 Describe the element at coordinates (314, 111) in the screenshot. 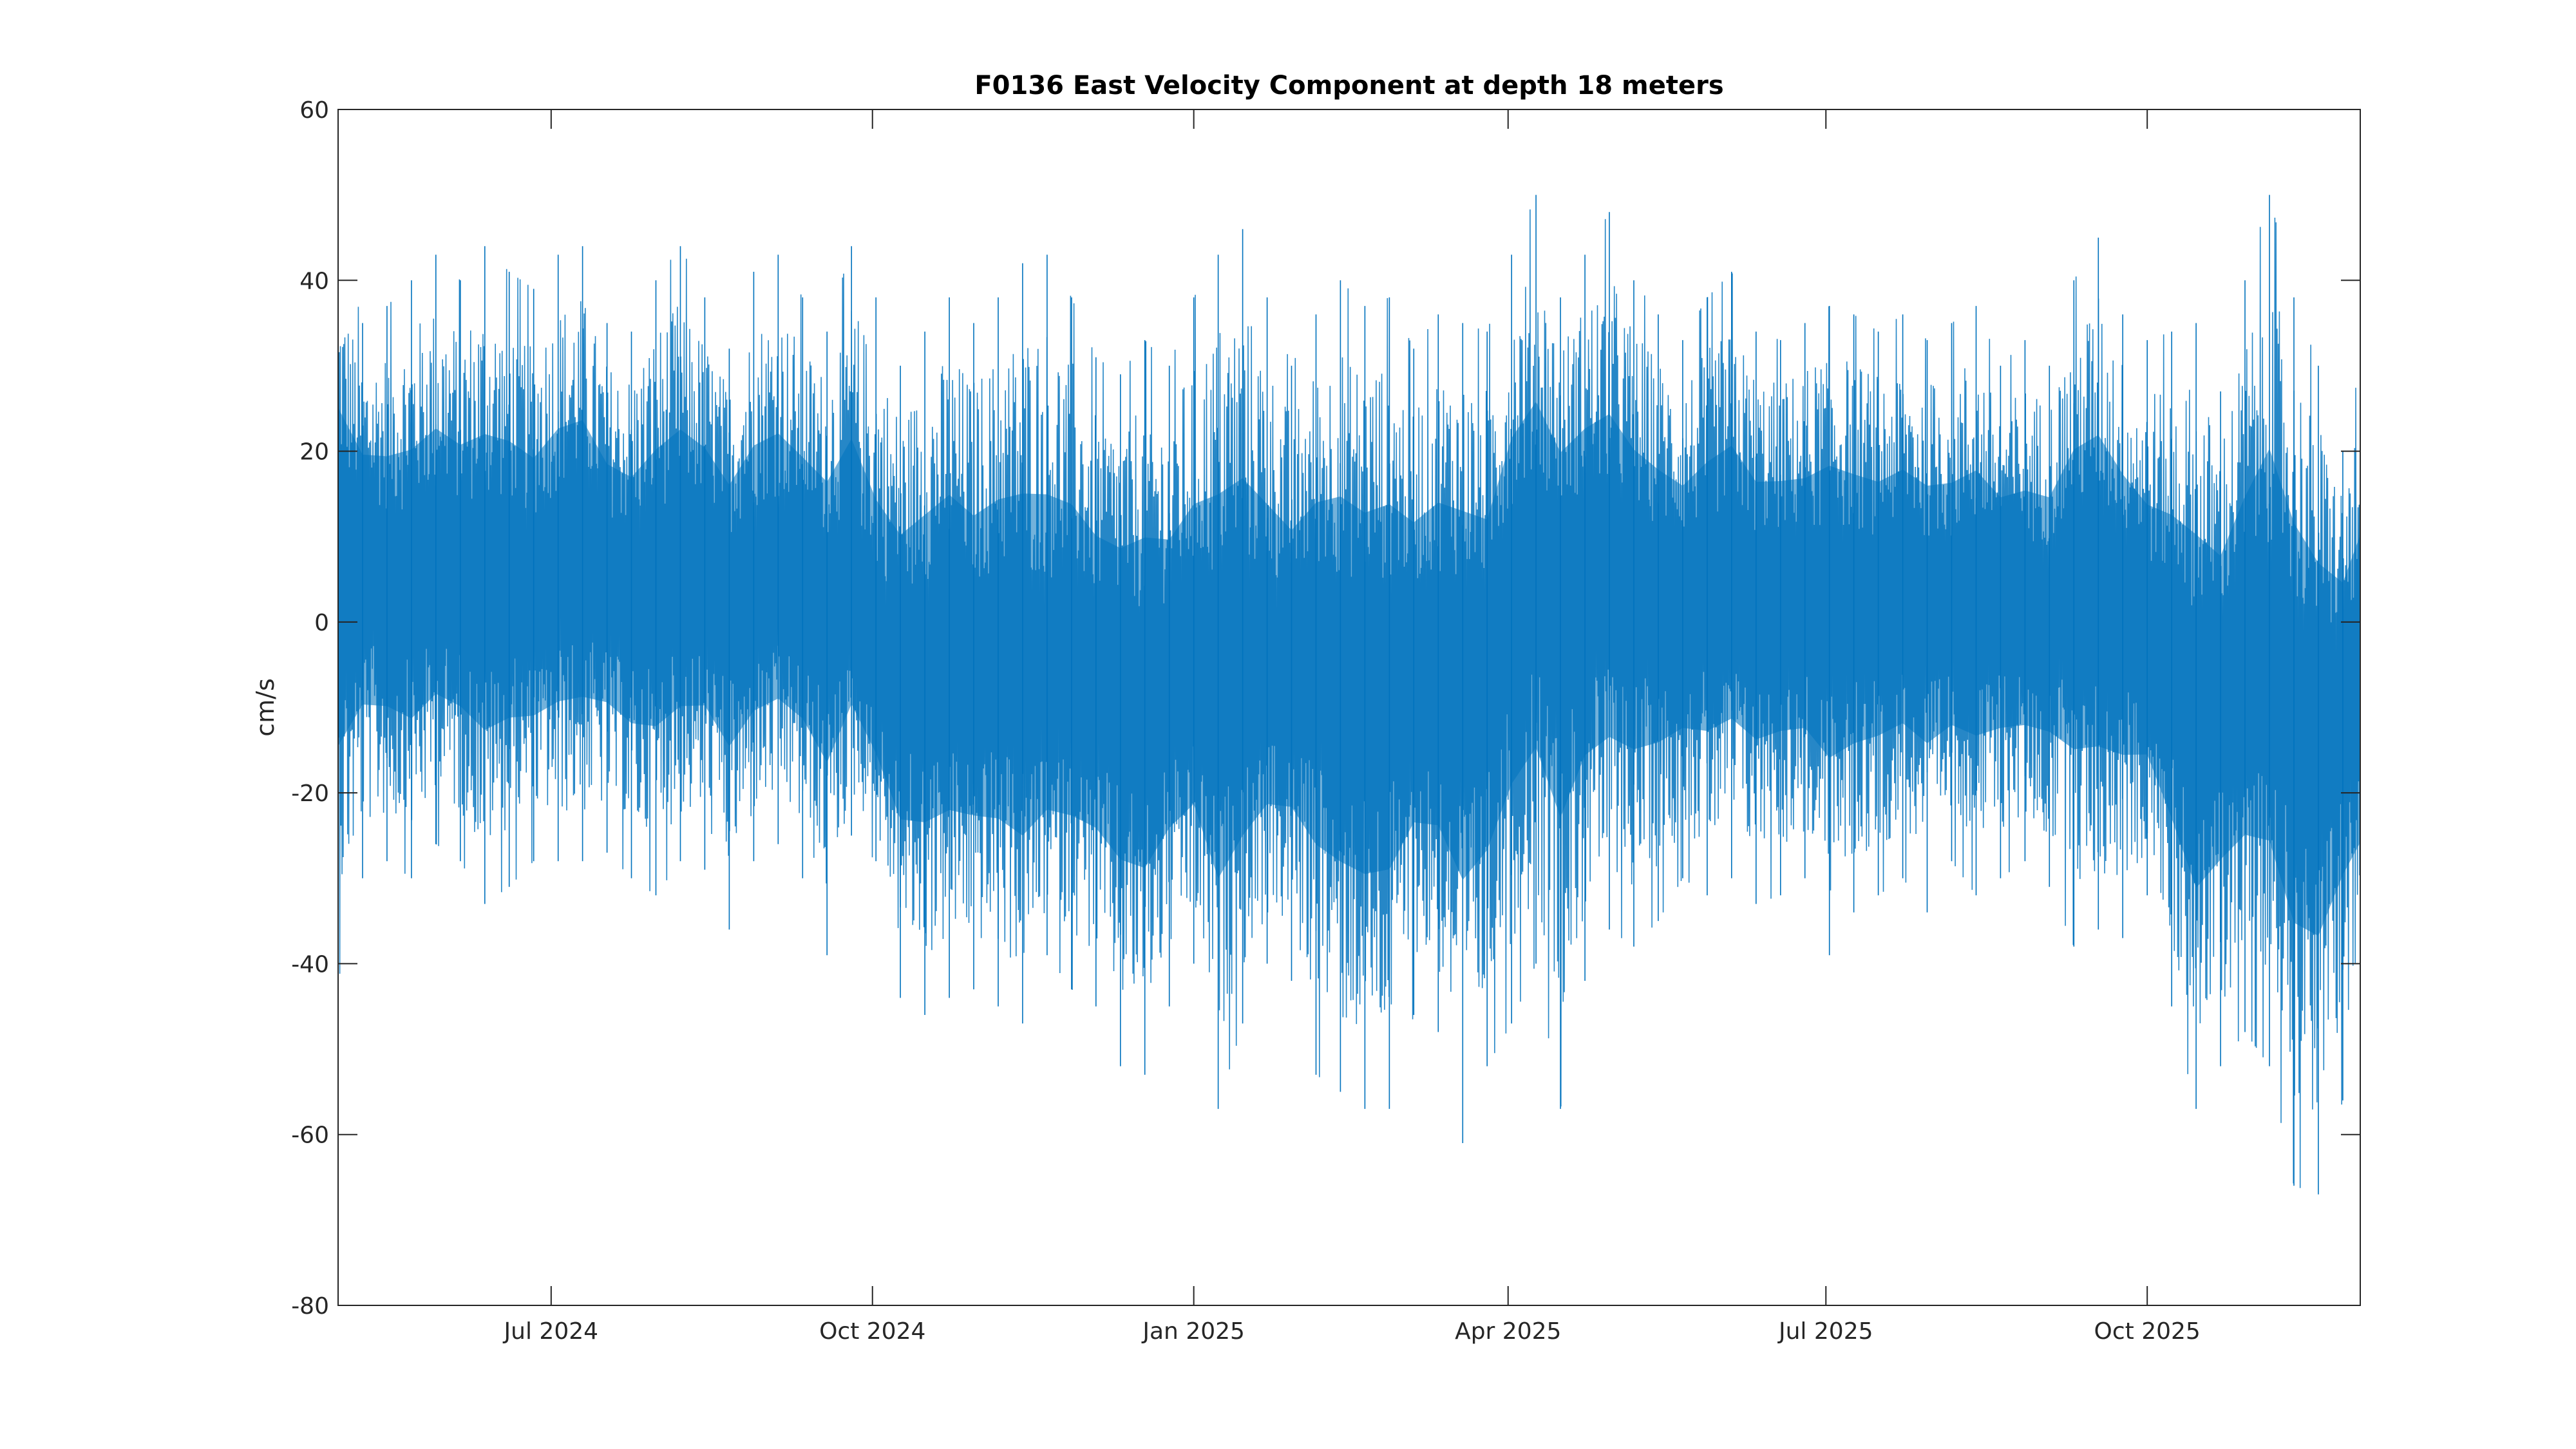

I see `y-tick-label: 60` at that location.